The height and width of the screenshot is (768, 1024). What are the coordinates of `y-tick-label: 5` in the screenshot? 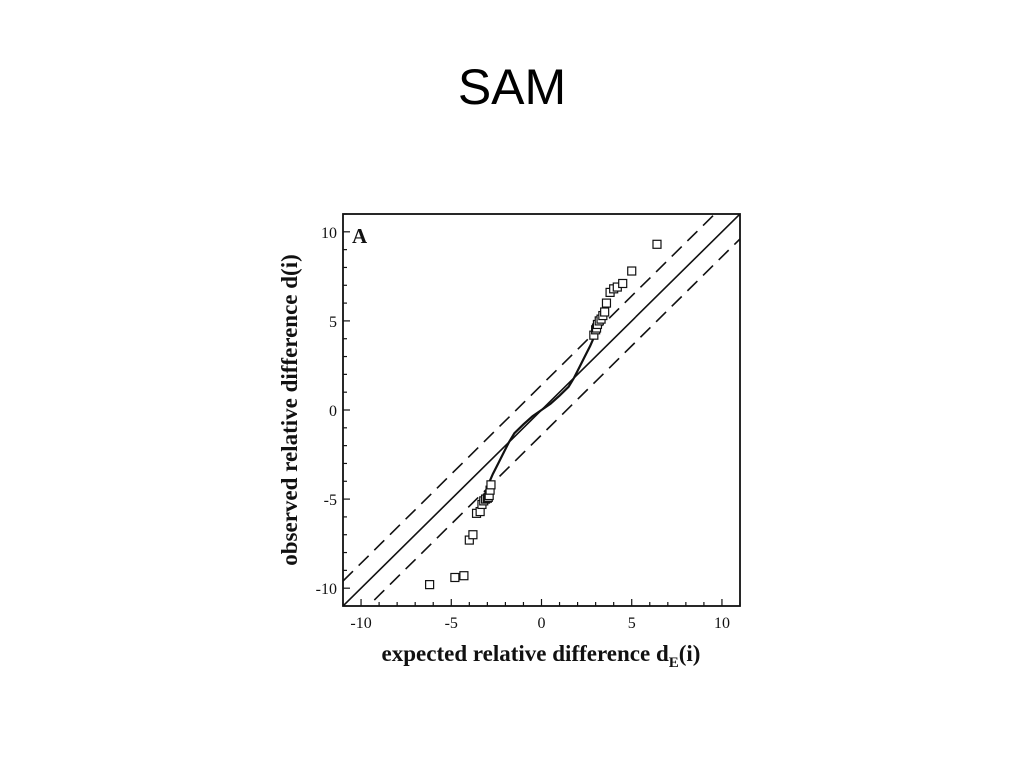 It's located at (333, 322).